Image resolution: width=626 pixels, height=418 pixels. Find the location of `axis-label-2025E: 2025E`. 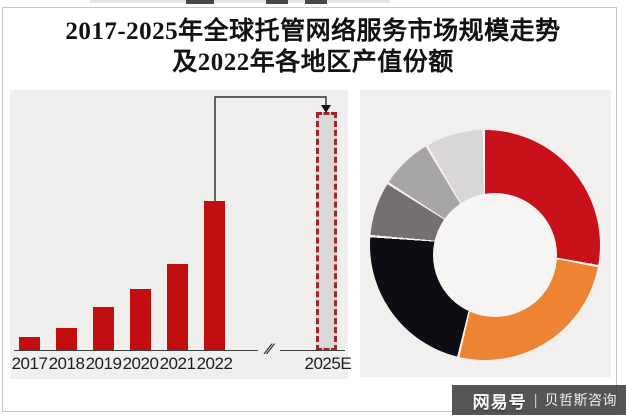

axis-label-2025E: 2025E is located at coordinates (328, 363).